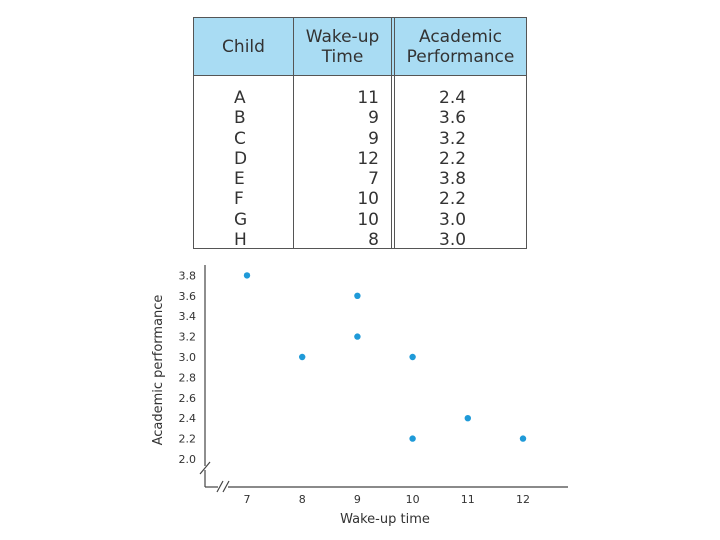 This screenshot has height=540, width=720. I want to click on y-axis-title: Academic performance, so click(158, 370).